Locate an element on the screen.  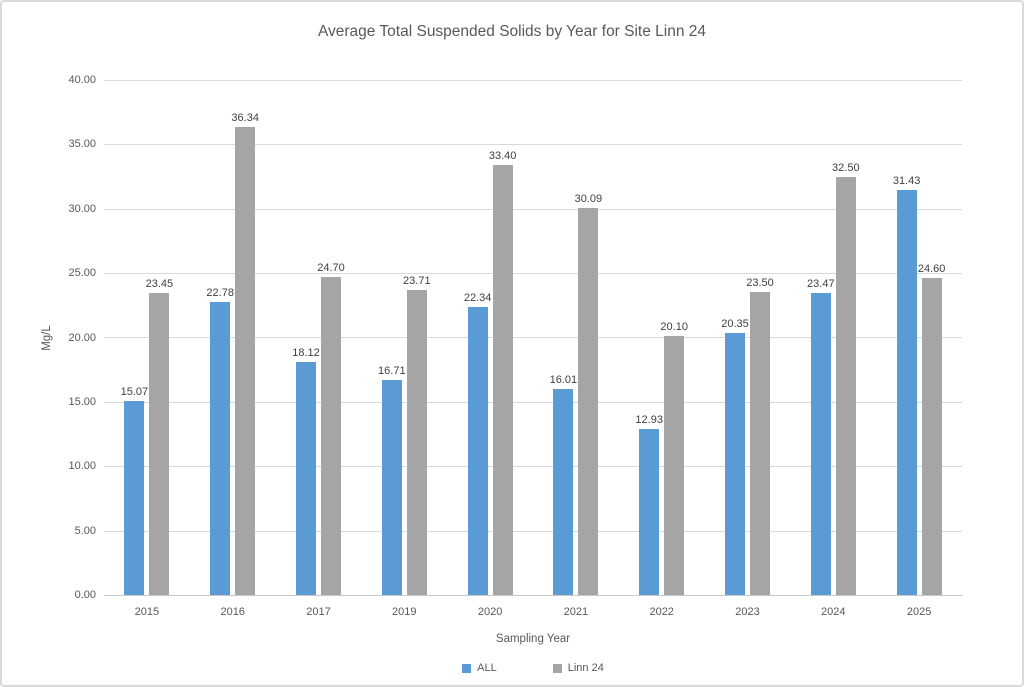
bar-linn-24-2017 is located at coordinates (331, 436).